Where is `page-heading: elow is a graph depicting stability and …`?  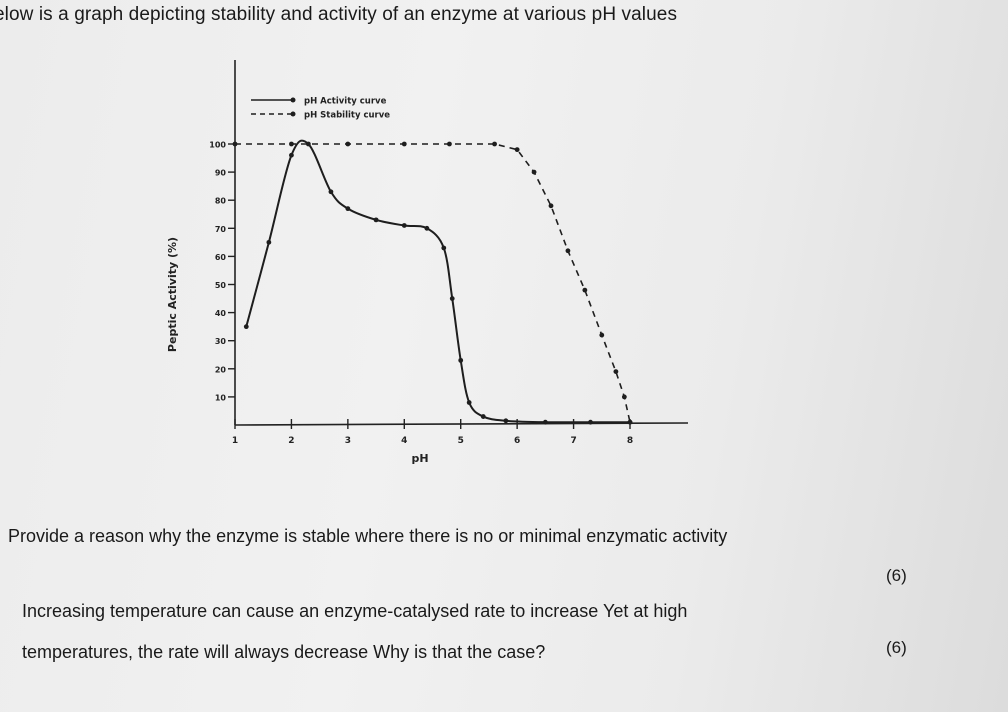 page-heading: elow is a graph depicting stability and … is located at coordinates (339, 14).